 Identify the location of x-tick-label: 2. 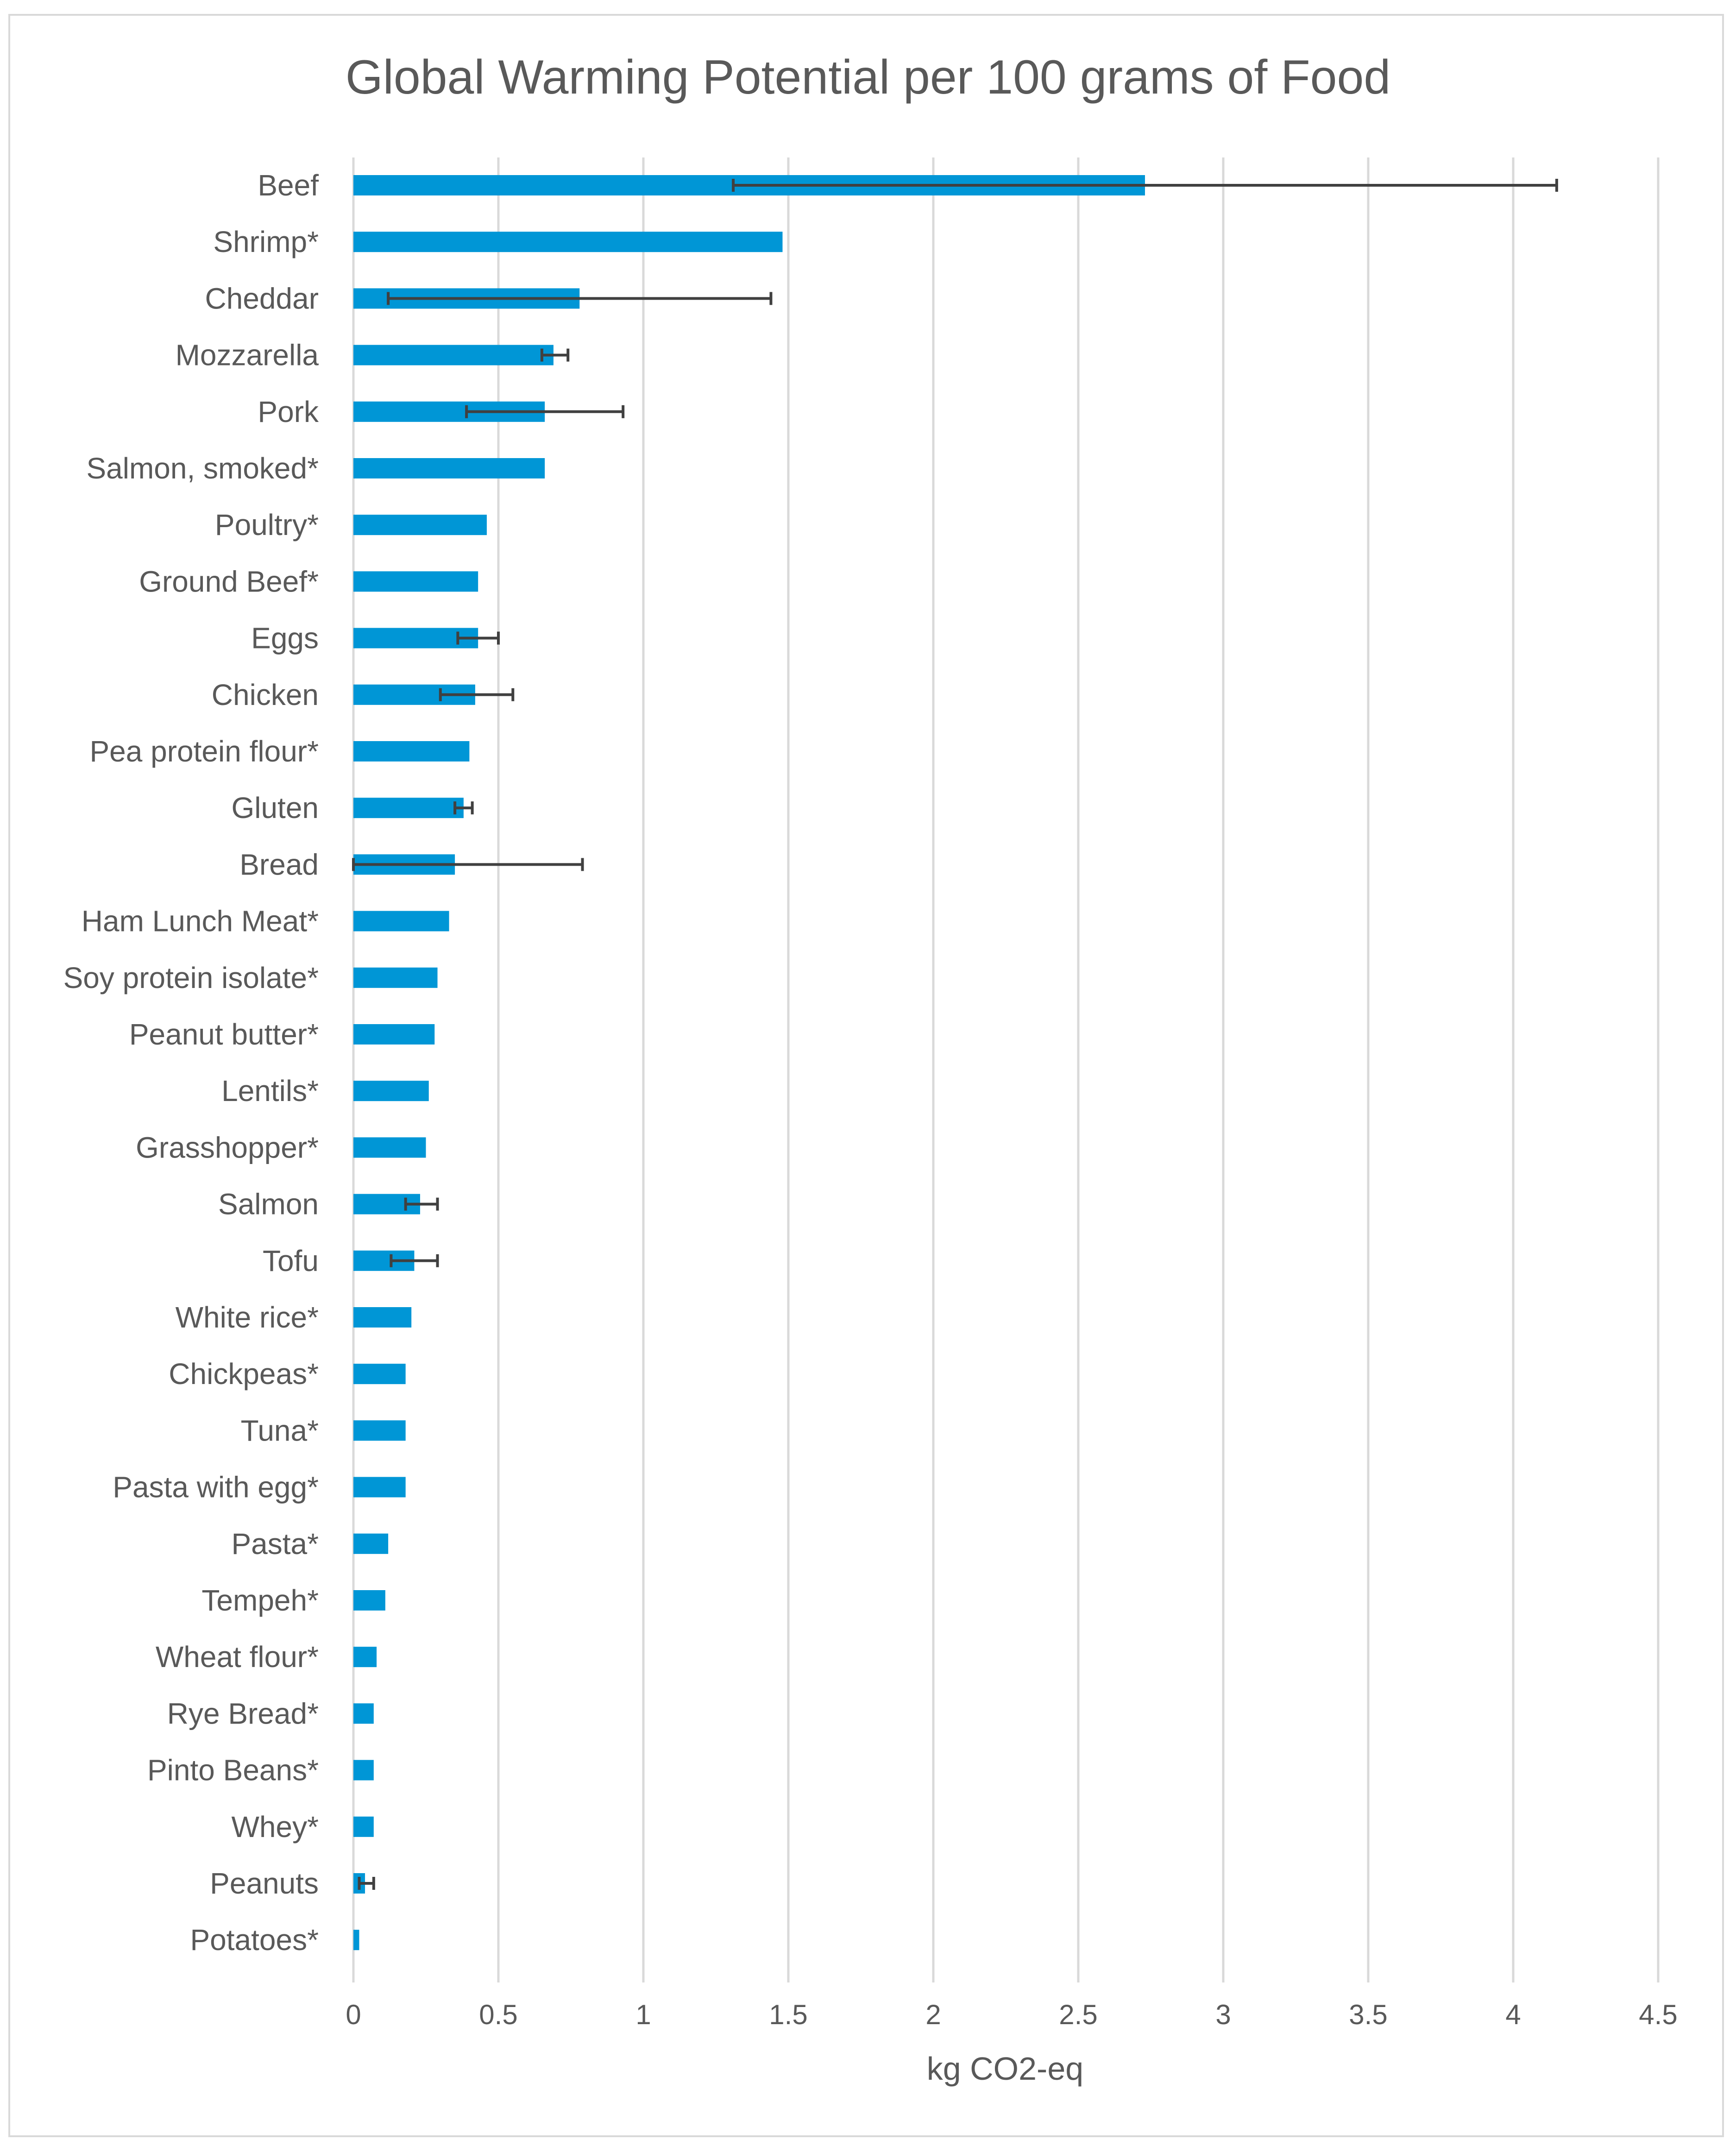
(933, 2015).